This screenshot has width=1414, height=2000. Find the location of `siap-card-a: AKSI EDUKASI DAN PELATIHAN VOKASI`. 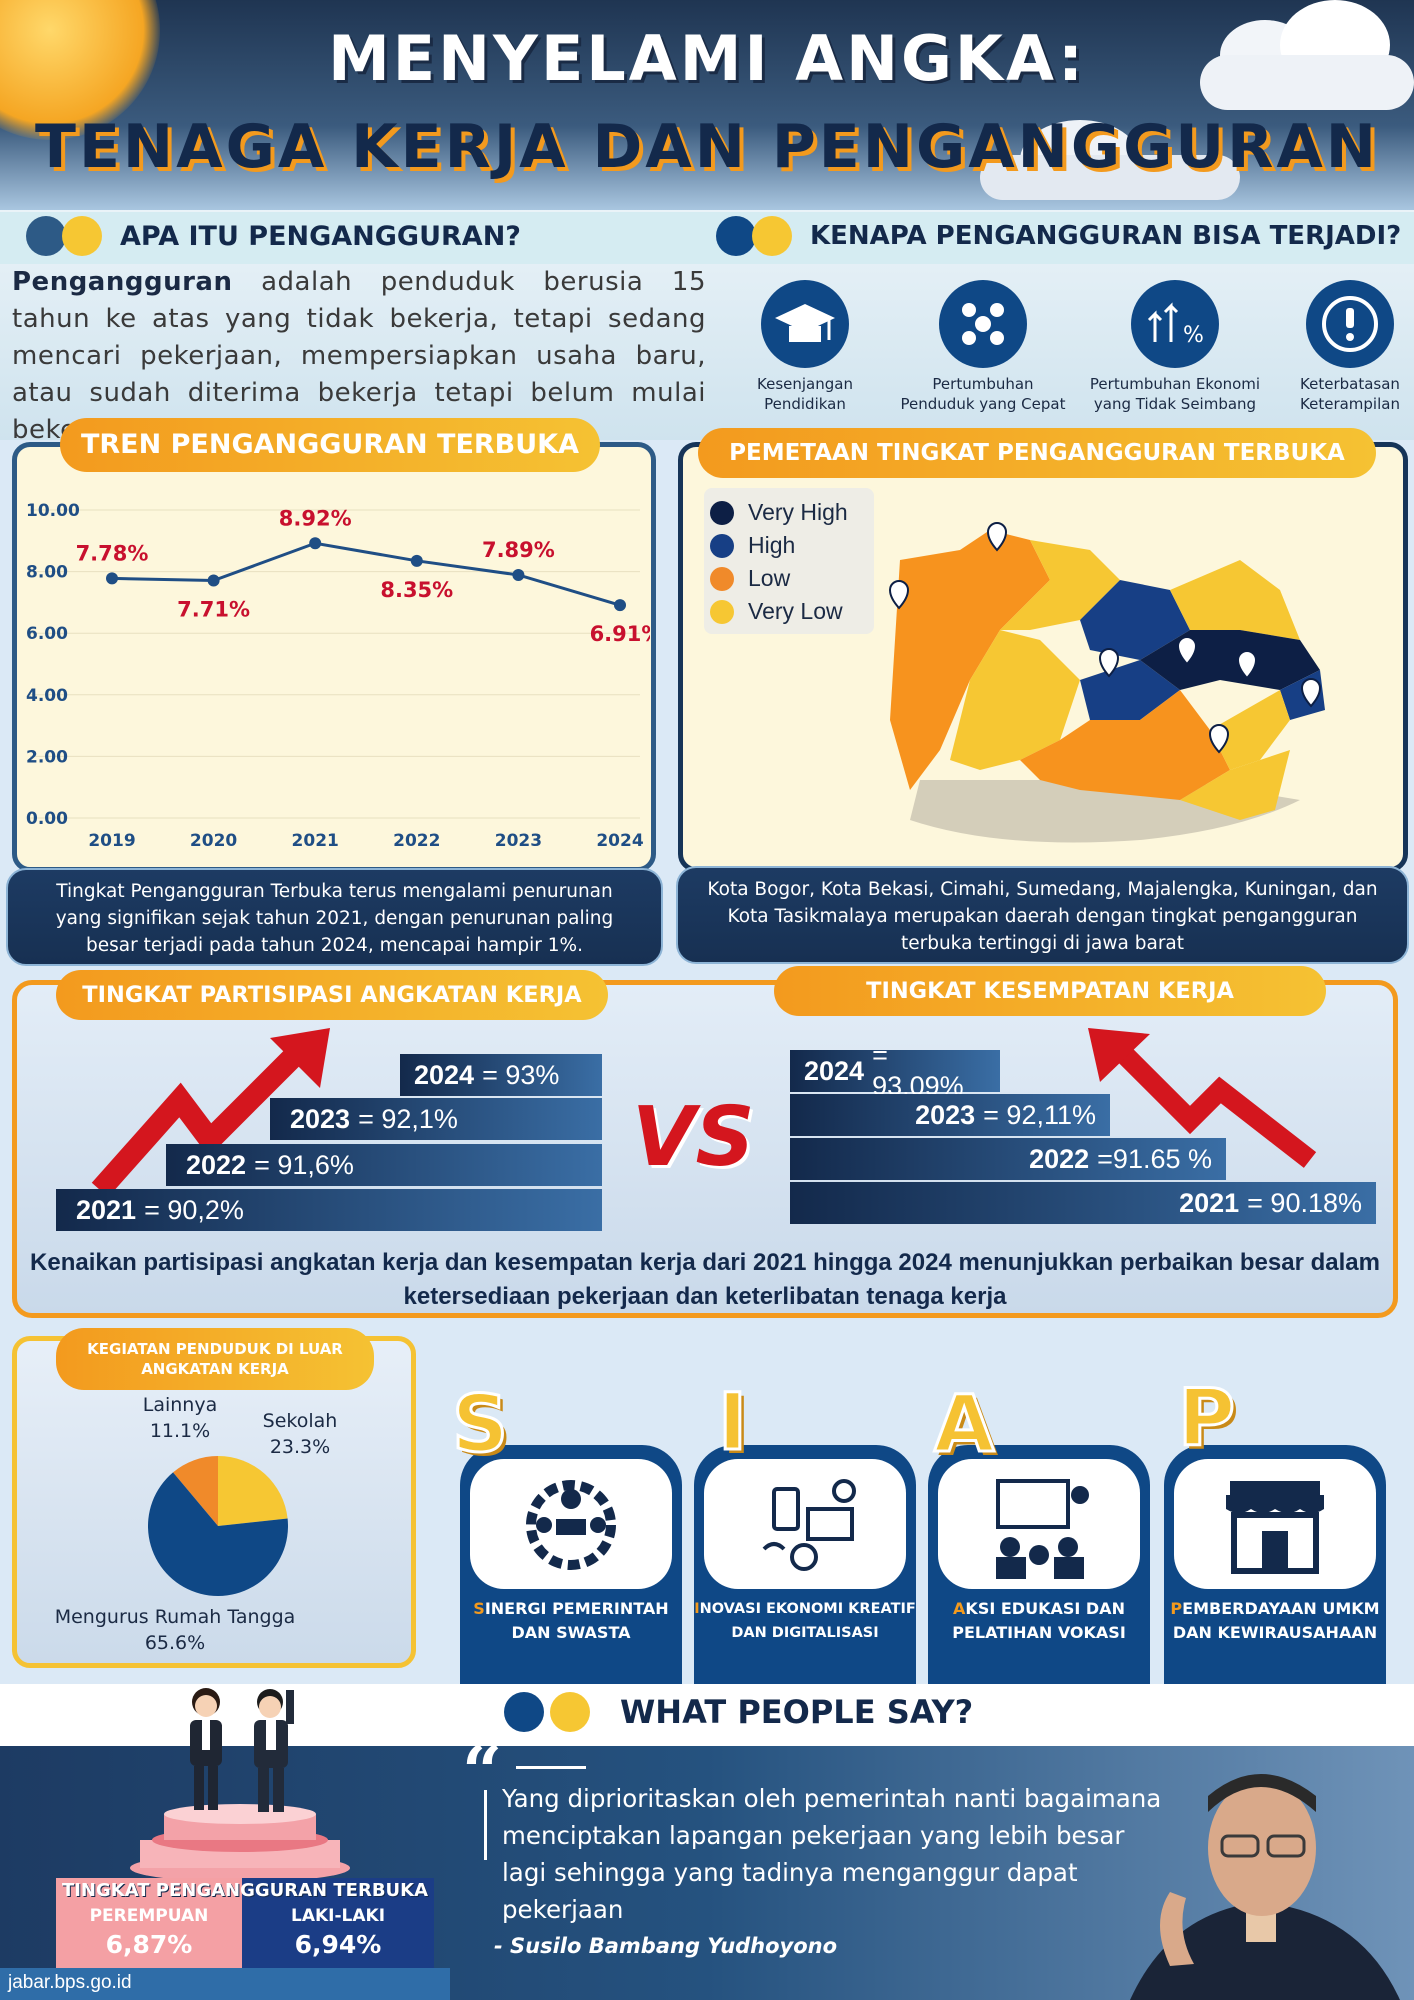

siap-card-a: AKSI EDUKASI DAN PELATIHAN VOKASI is located at coordinates (1039, 1565).